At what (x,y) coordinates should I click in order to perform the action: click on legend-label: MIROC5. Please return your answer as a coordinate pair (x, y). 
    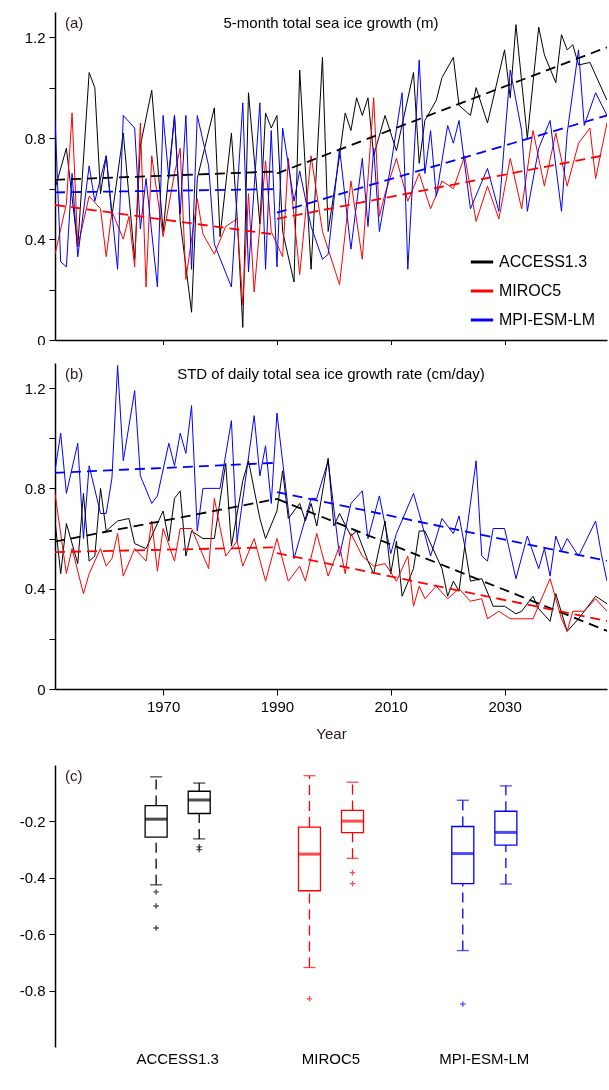
    Looking at the image, I should click on (530, 290).